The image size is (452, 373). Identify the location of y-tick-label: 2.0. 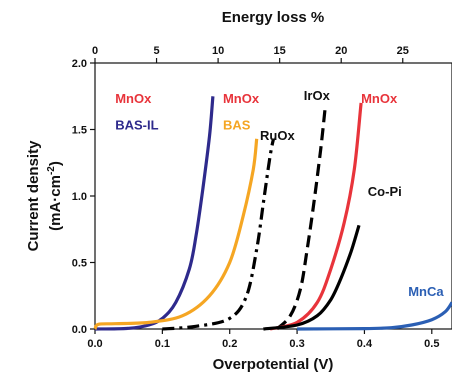
(79, 64).